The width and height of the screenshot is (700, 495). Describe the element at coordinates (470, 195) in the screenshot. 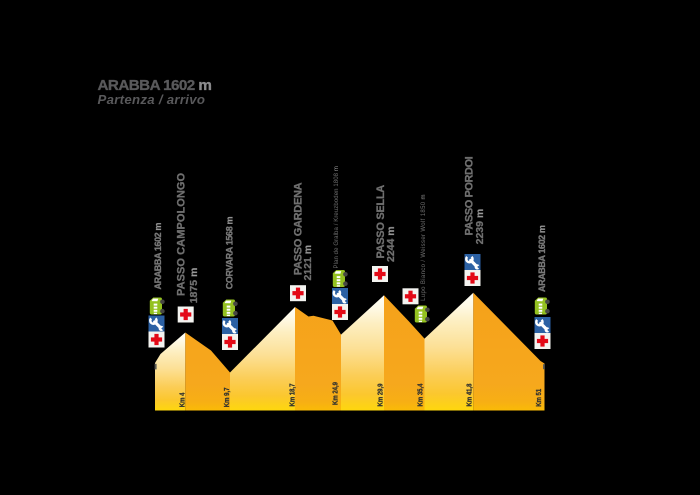

I see `svg-text: PASSO PORDOI` at that location.